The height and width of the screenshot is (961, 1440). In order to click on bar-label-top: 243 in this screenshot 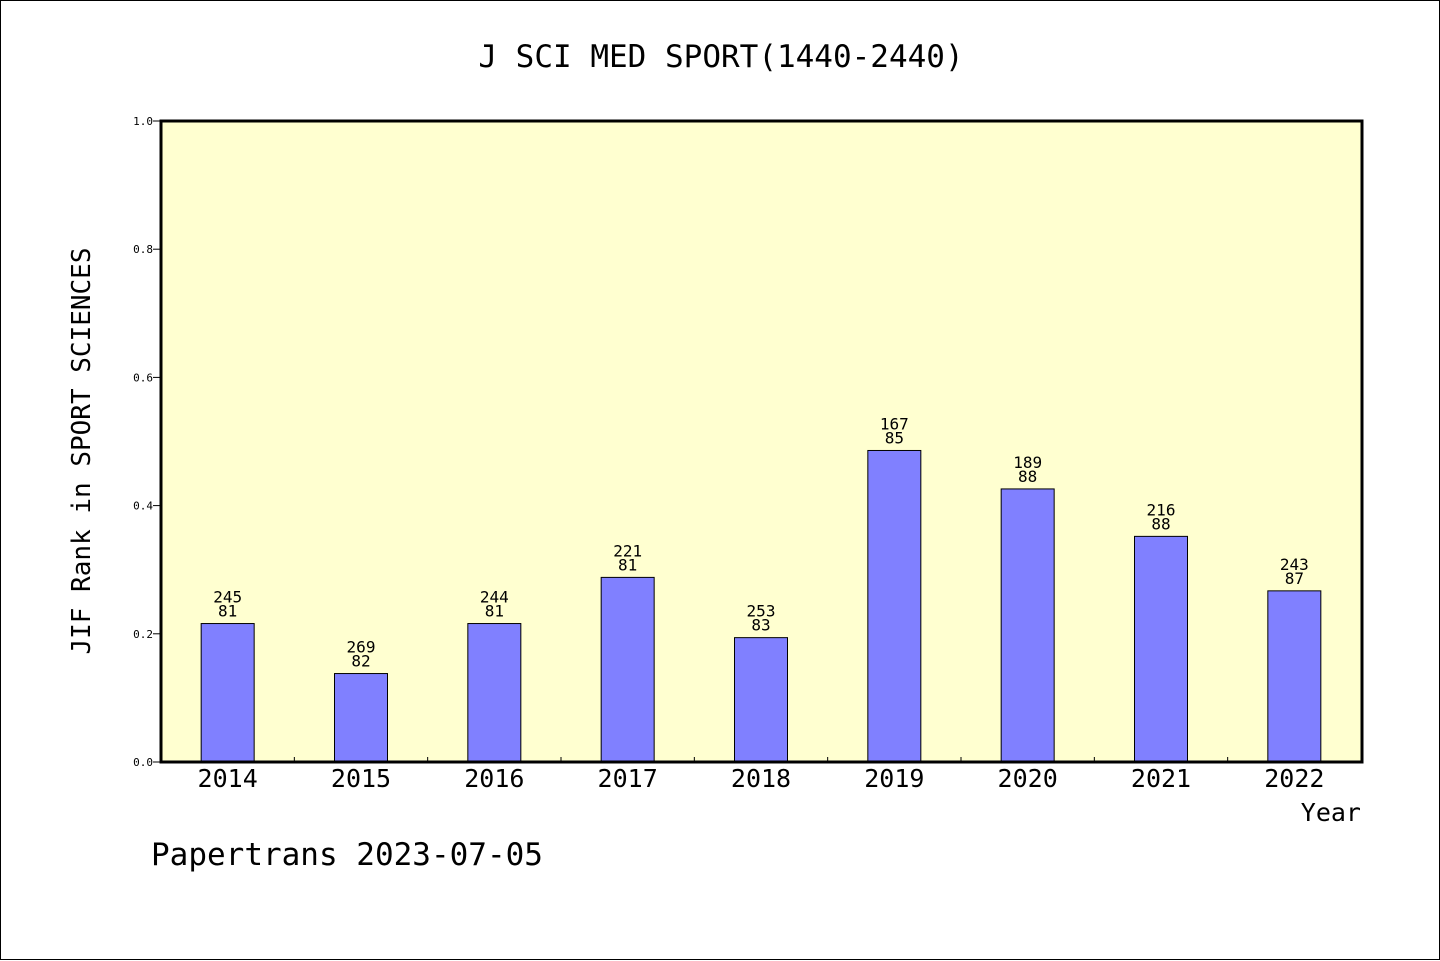, I will do `click(1294, 564)`.